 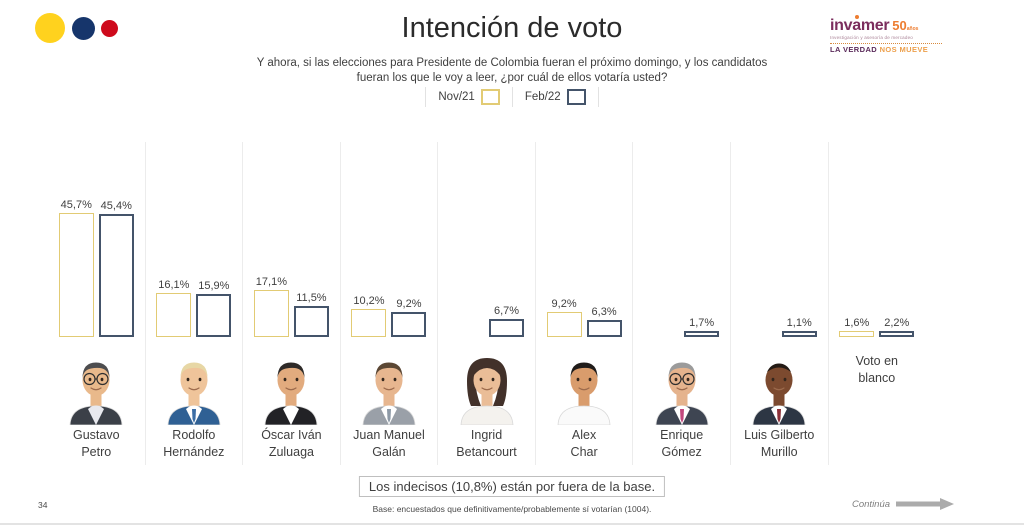 What do you see at coordinates (389, 452) in the screenshot?
I see `candidate-name-line: Galán` at bounding box center [389, 452].